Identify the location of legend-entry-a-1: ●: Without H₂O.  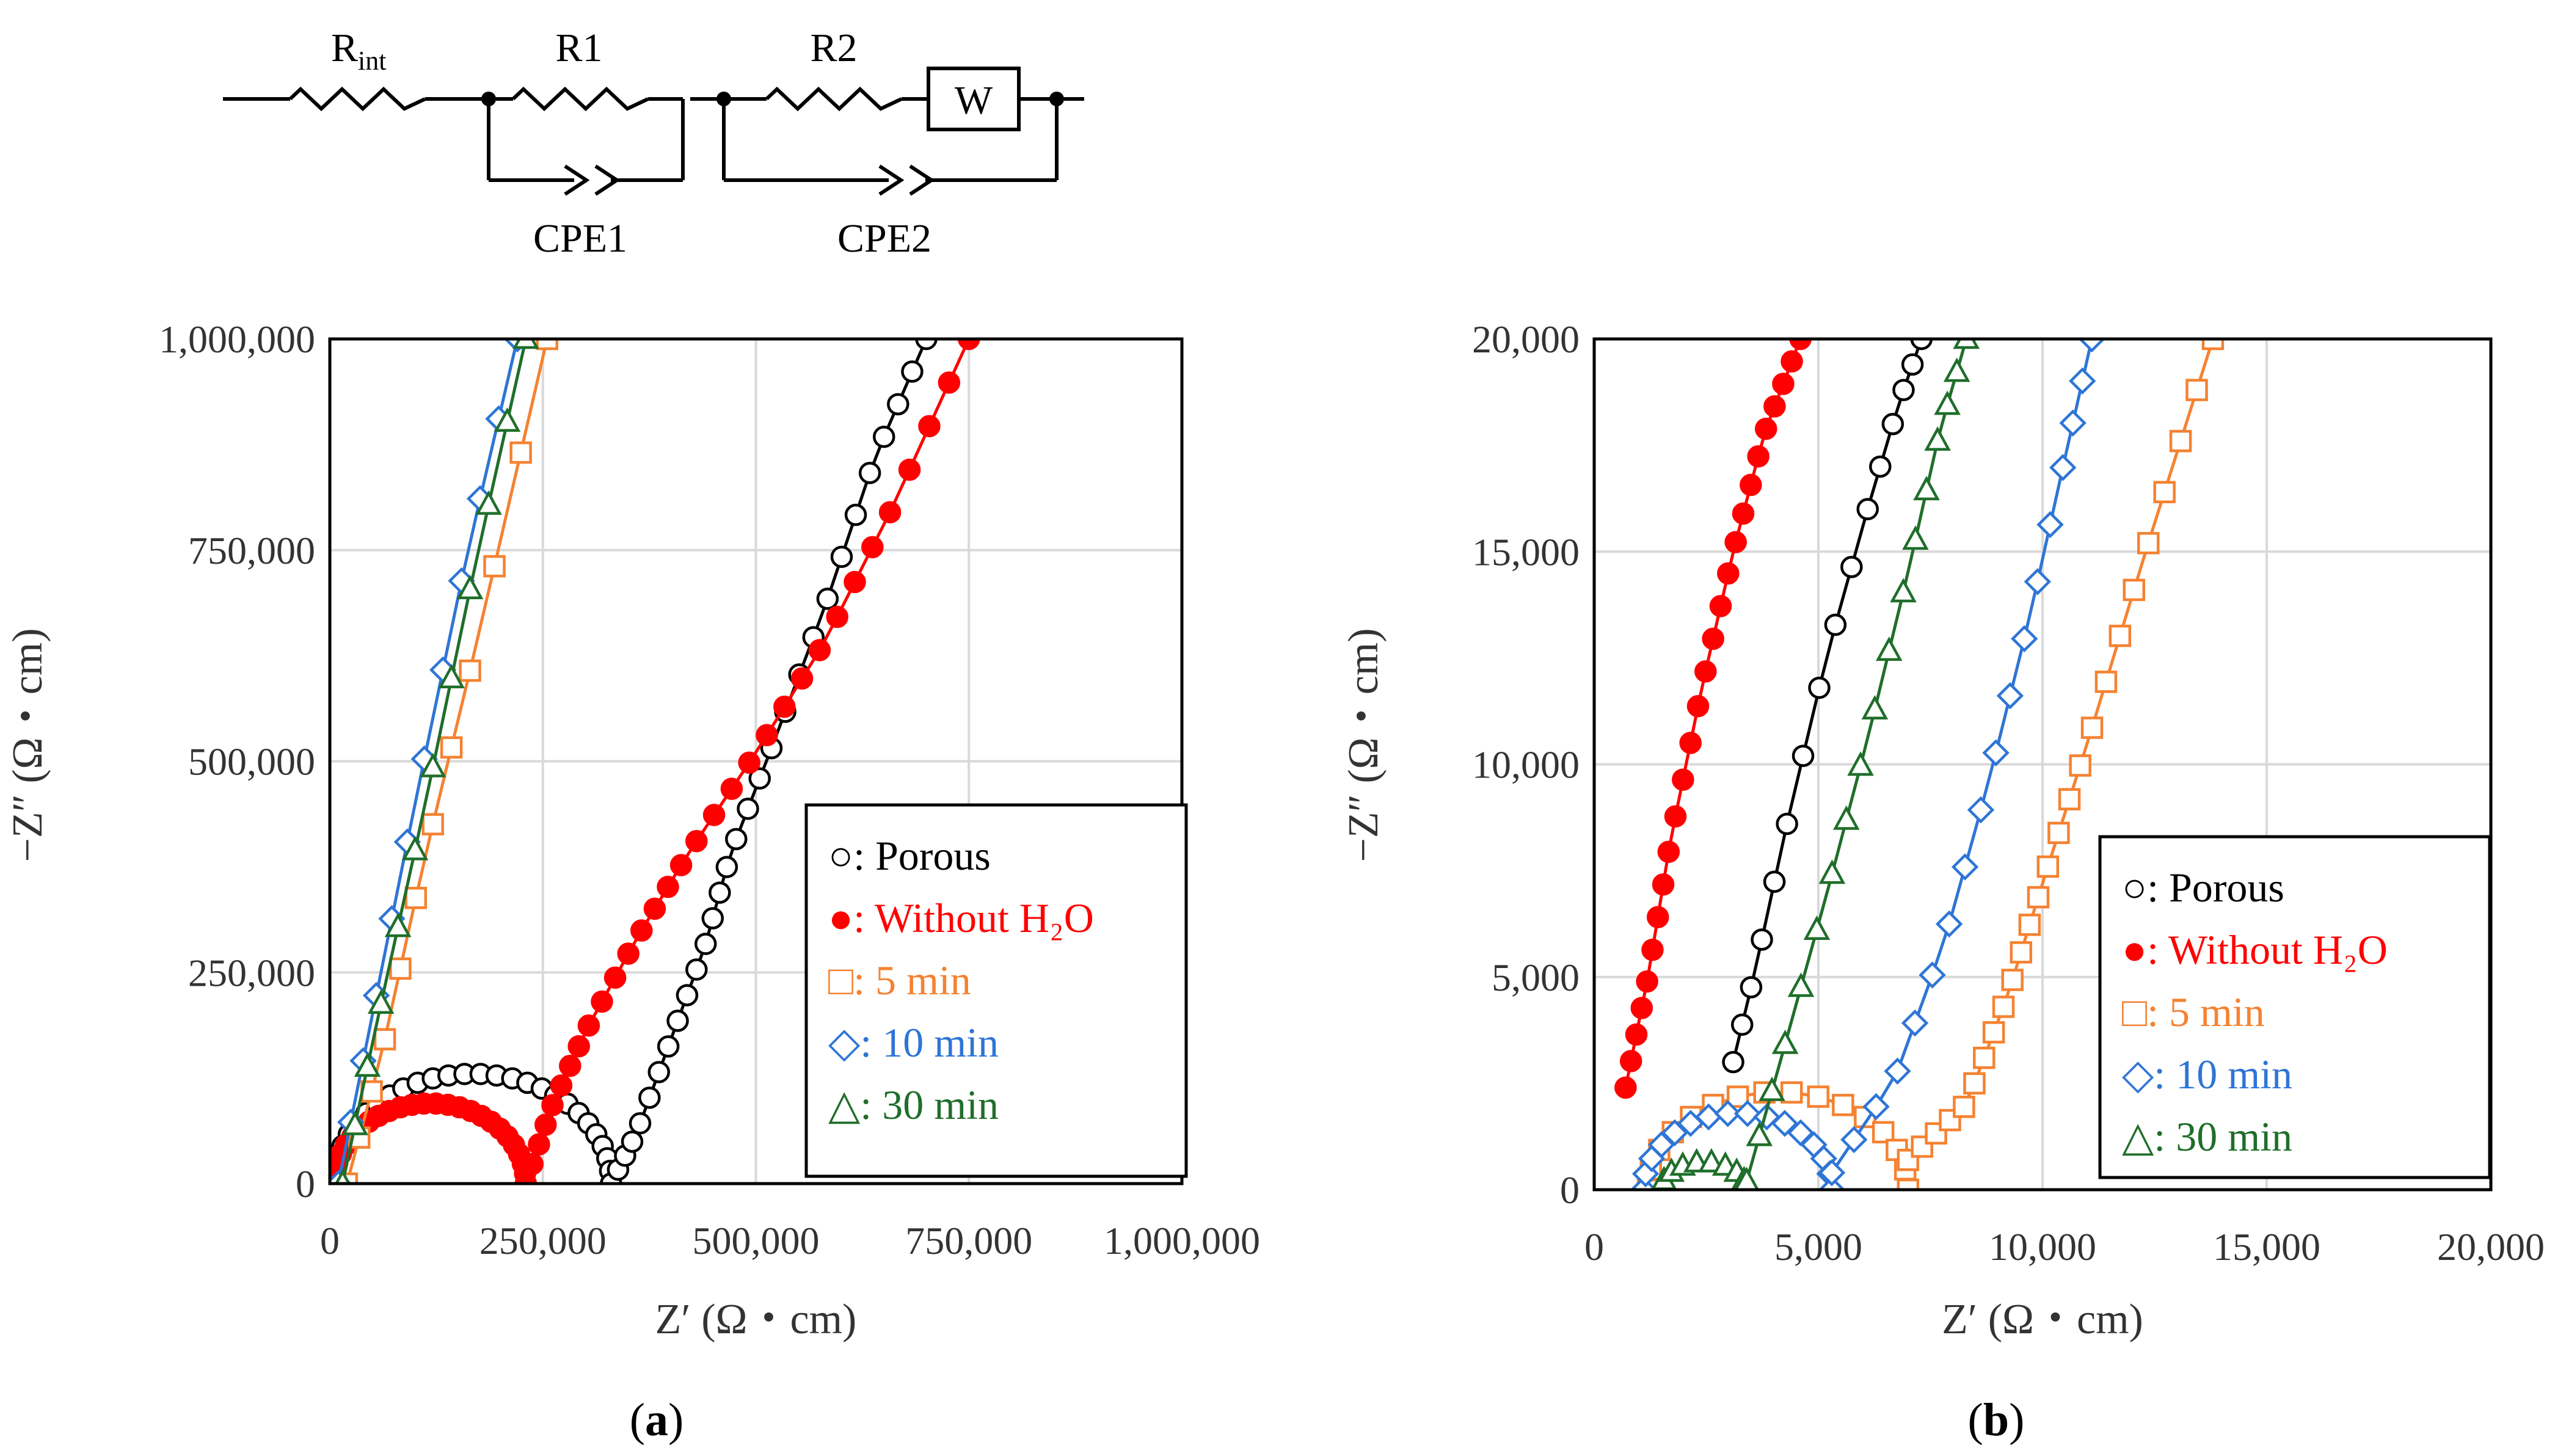
(961, 918).